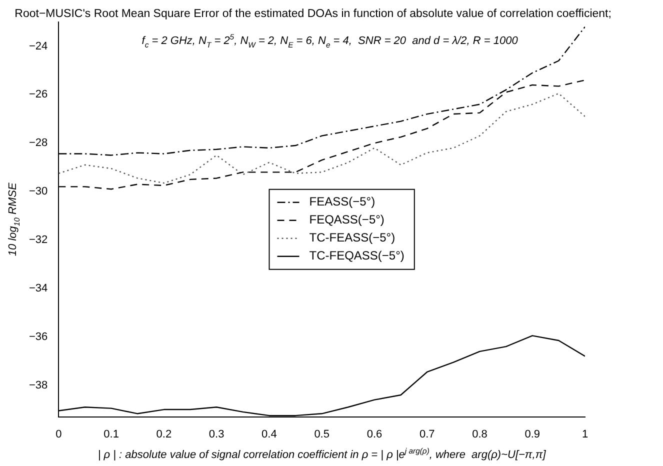  What do you see at coordinates (532, 434) in the screenshot?
I see `x-tick-label: 0.9` at bounding box center [532, 434].